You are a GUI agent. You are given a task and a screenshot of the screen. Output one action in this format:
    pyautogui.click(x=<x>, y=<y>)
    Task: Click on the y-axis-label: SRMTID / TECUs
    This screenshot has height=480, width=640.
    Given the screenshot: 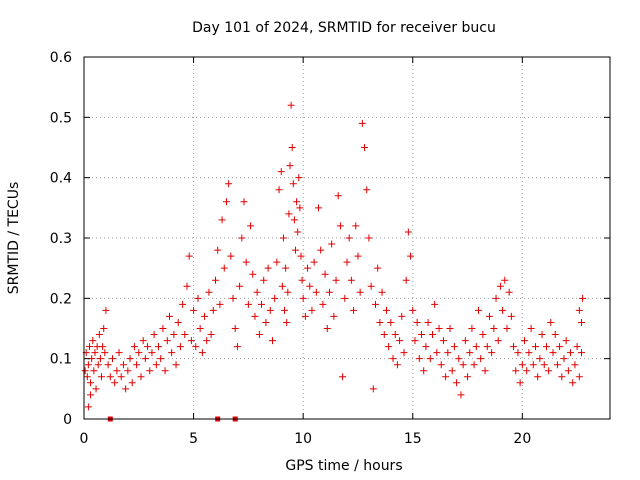 What is the action you would take?
    pyautogui.click(x=14, y=238)
    